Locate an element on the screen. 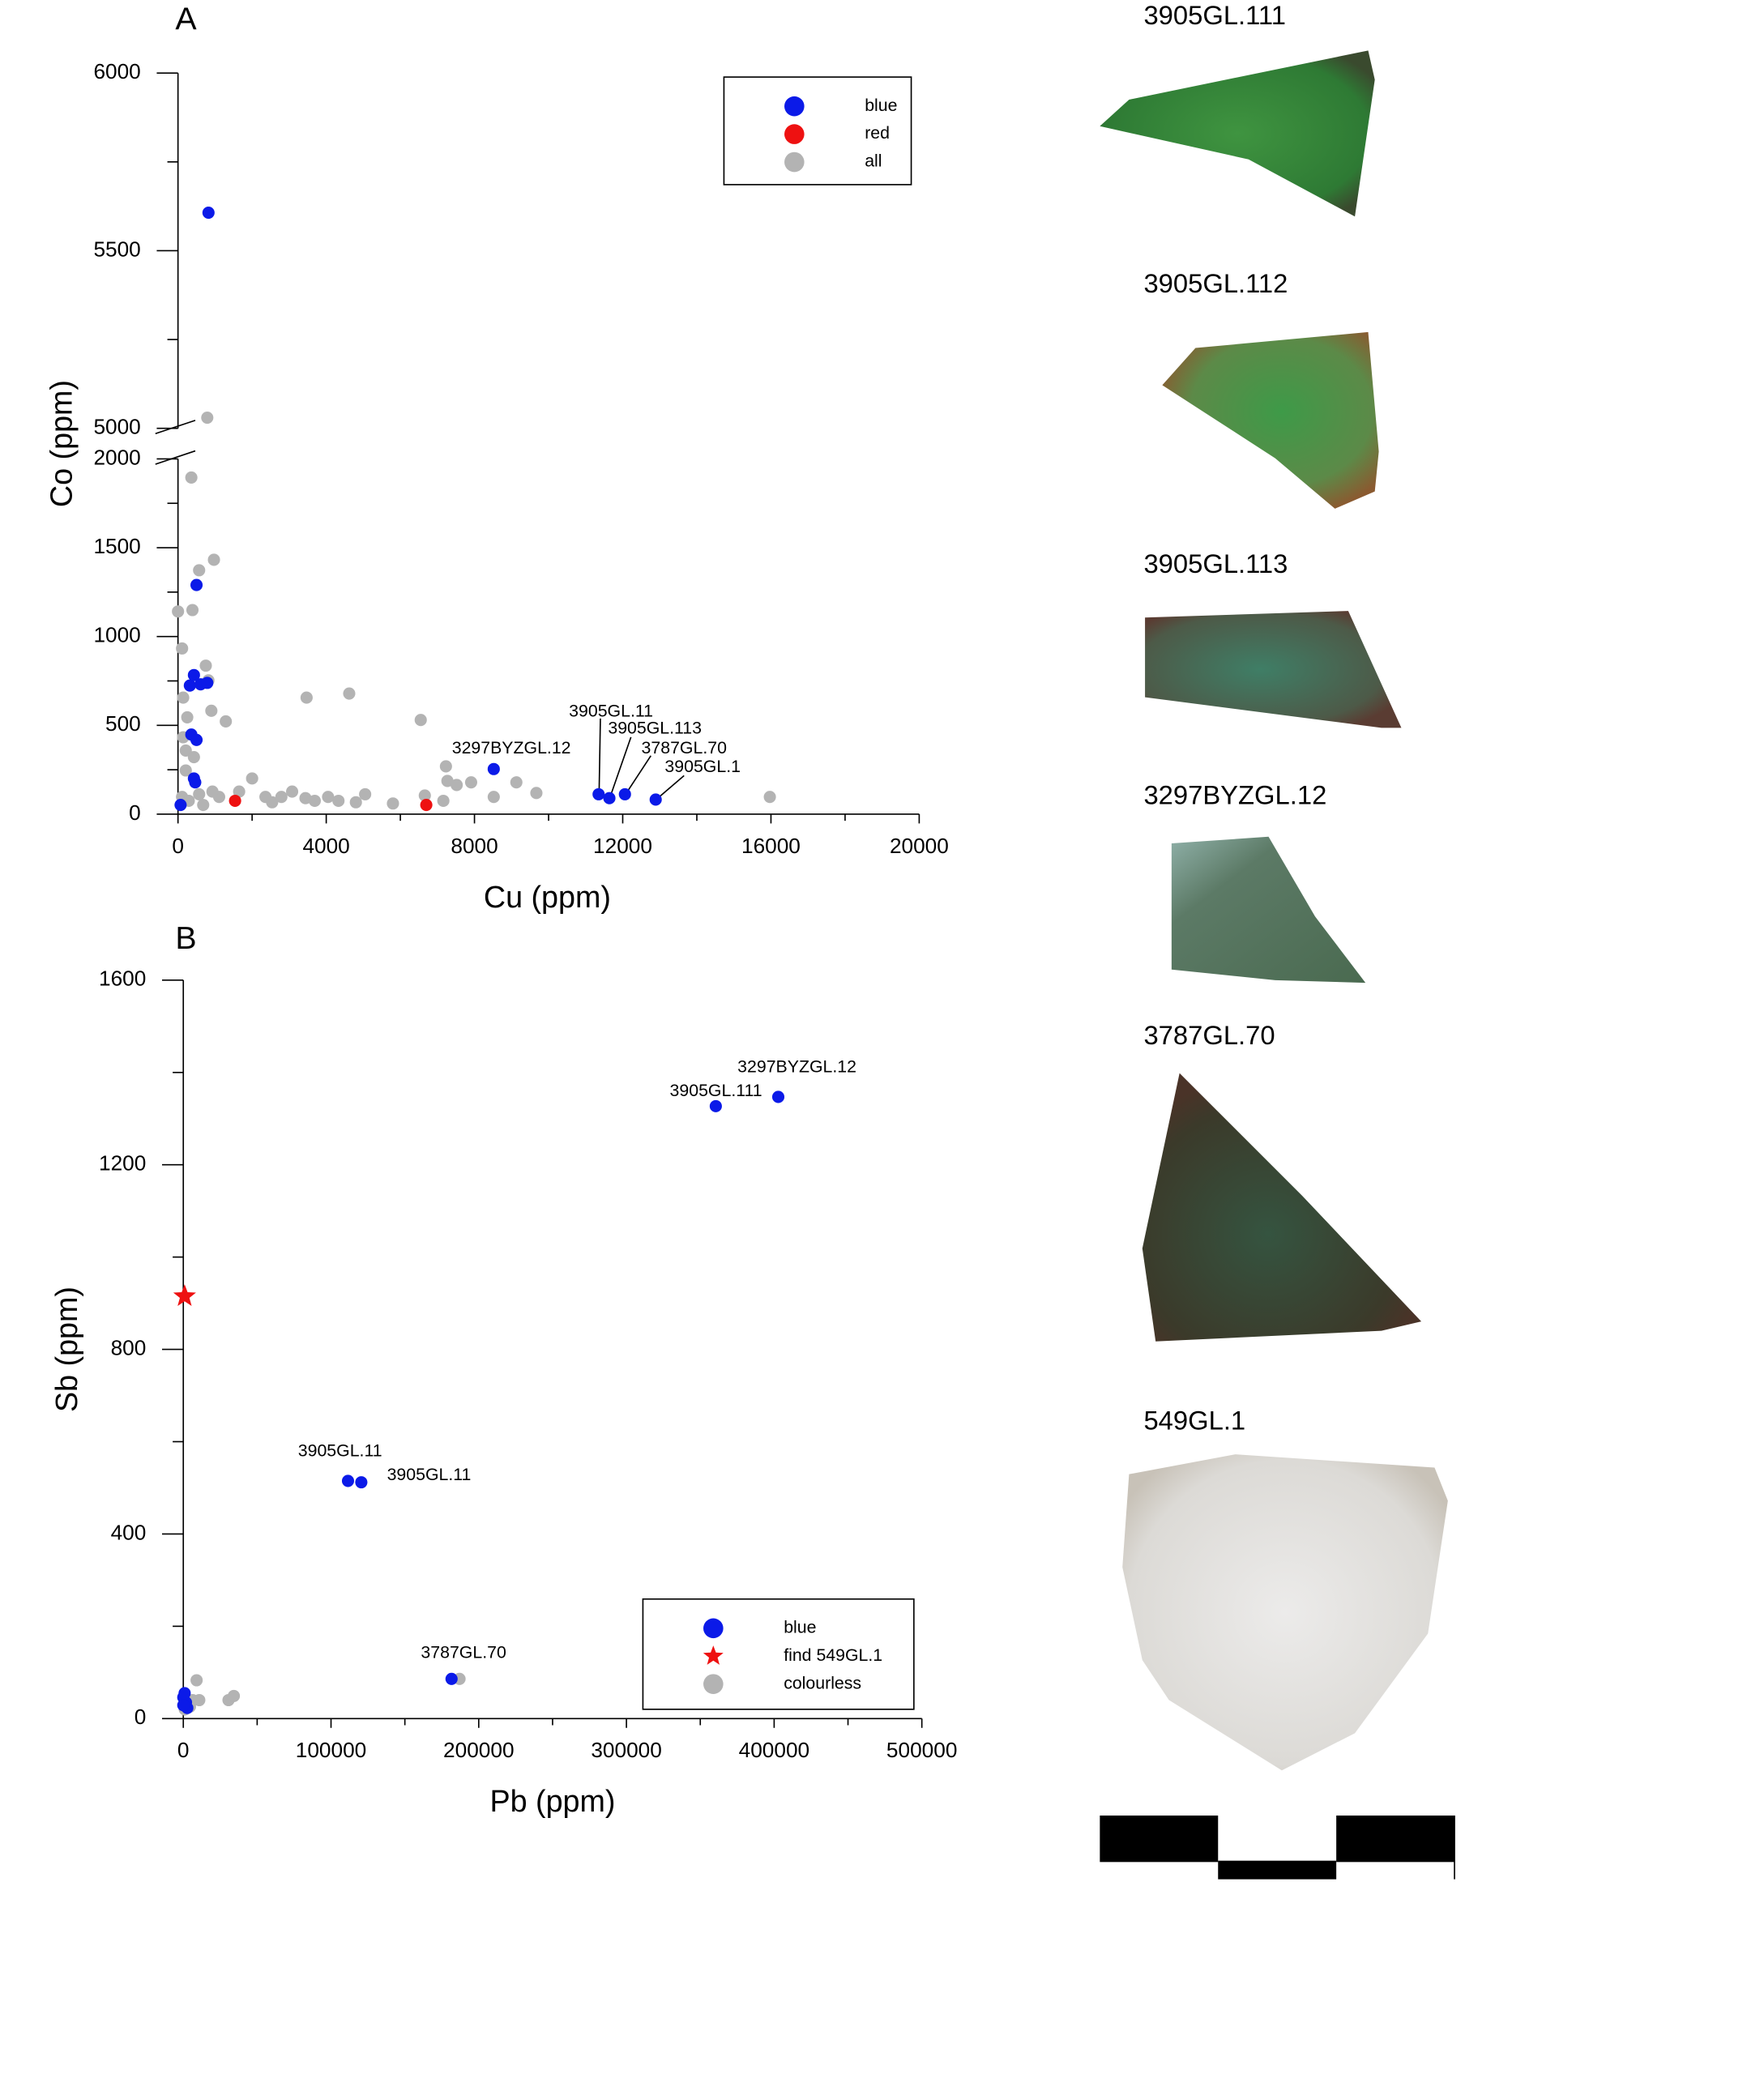 This screenshot has height=2074, width=1764. y-tick-label: 5000 is located at coordinates (116, 427).